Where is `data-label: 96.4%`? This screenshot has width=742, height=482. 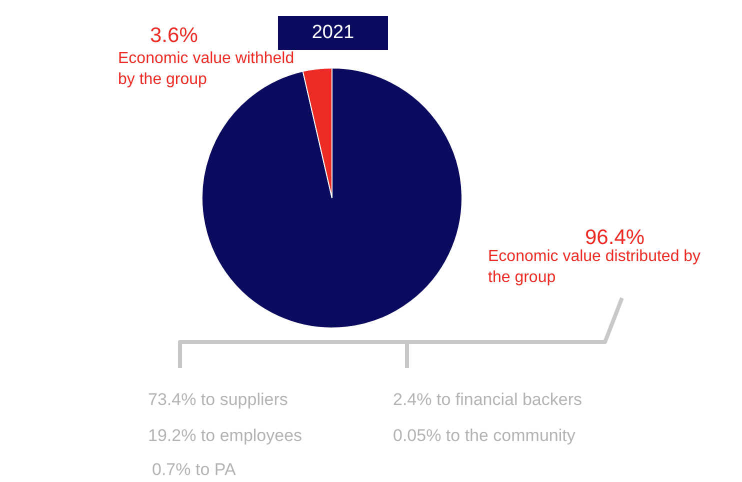
data-label: 96.4% is located at coordinates (615, 237).